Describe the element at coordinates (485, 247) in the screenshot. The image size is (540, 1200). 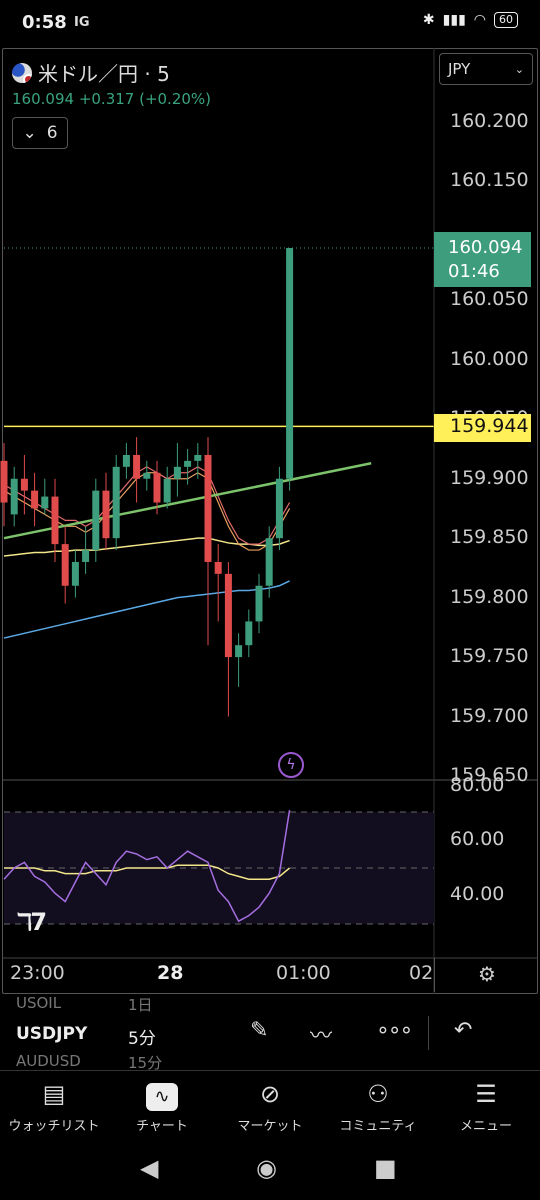
I see `last-price-badge-value: 160.094` at that location.